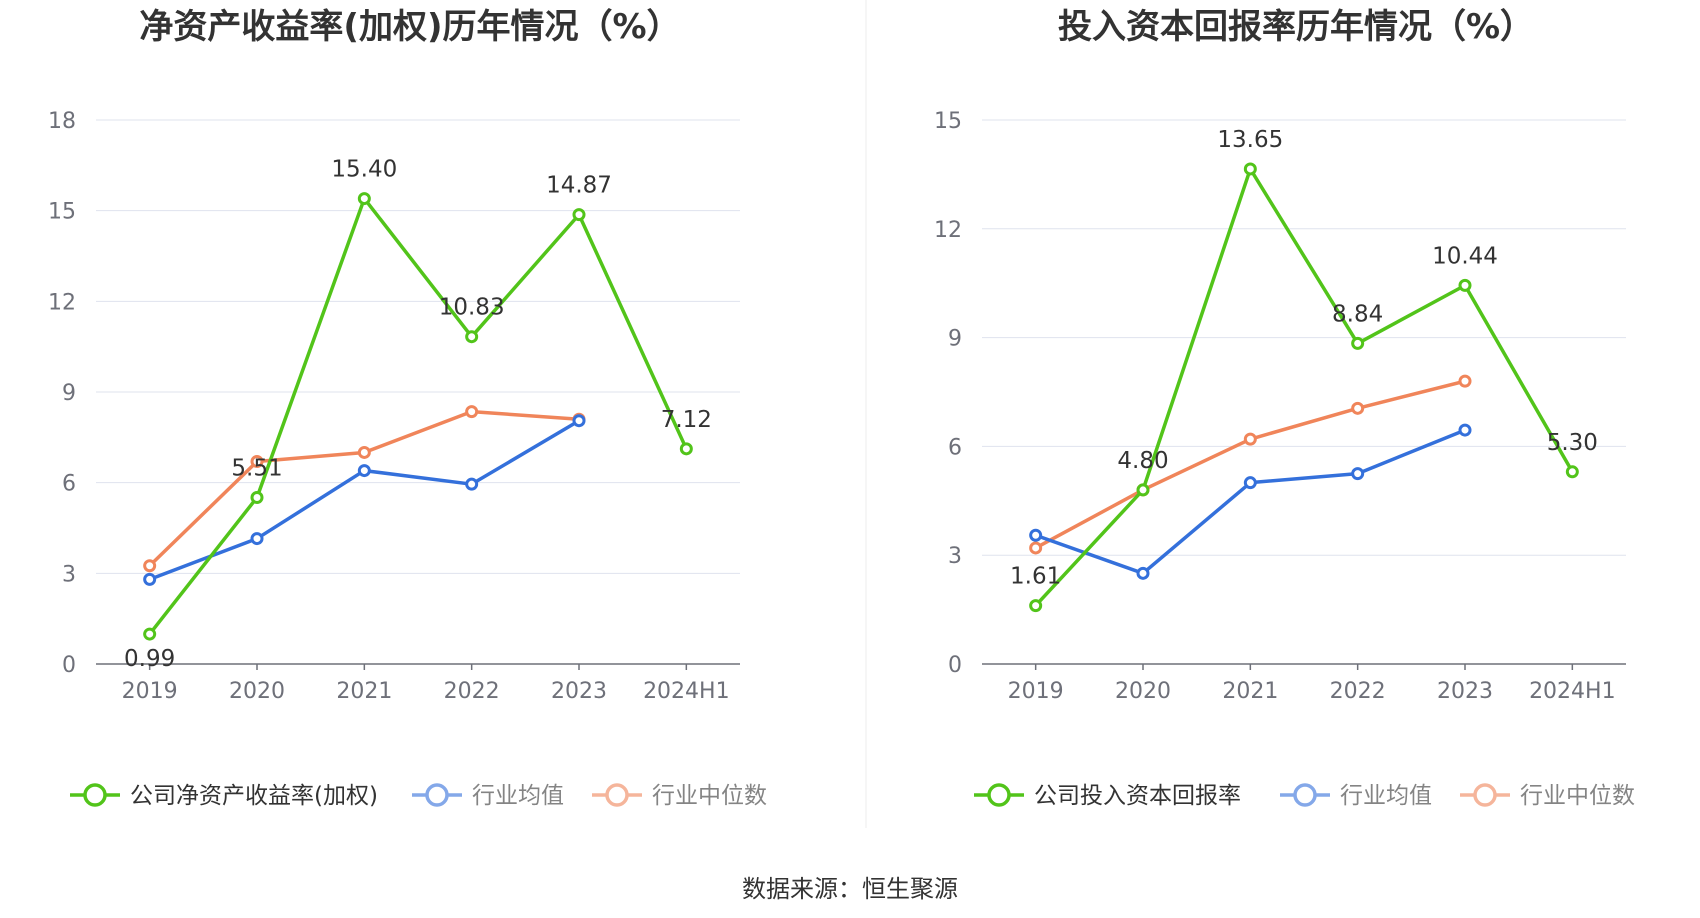 The width and height of the screenshot is (1700, 918). What do you see at coordinates (579, 186) in the screenshot?
I see `data-label: 14.87` at bounding box center [579, 186].